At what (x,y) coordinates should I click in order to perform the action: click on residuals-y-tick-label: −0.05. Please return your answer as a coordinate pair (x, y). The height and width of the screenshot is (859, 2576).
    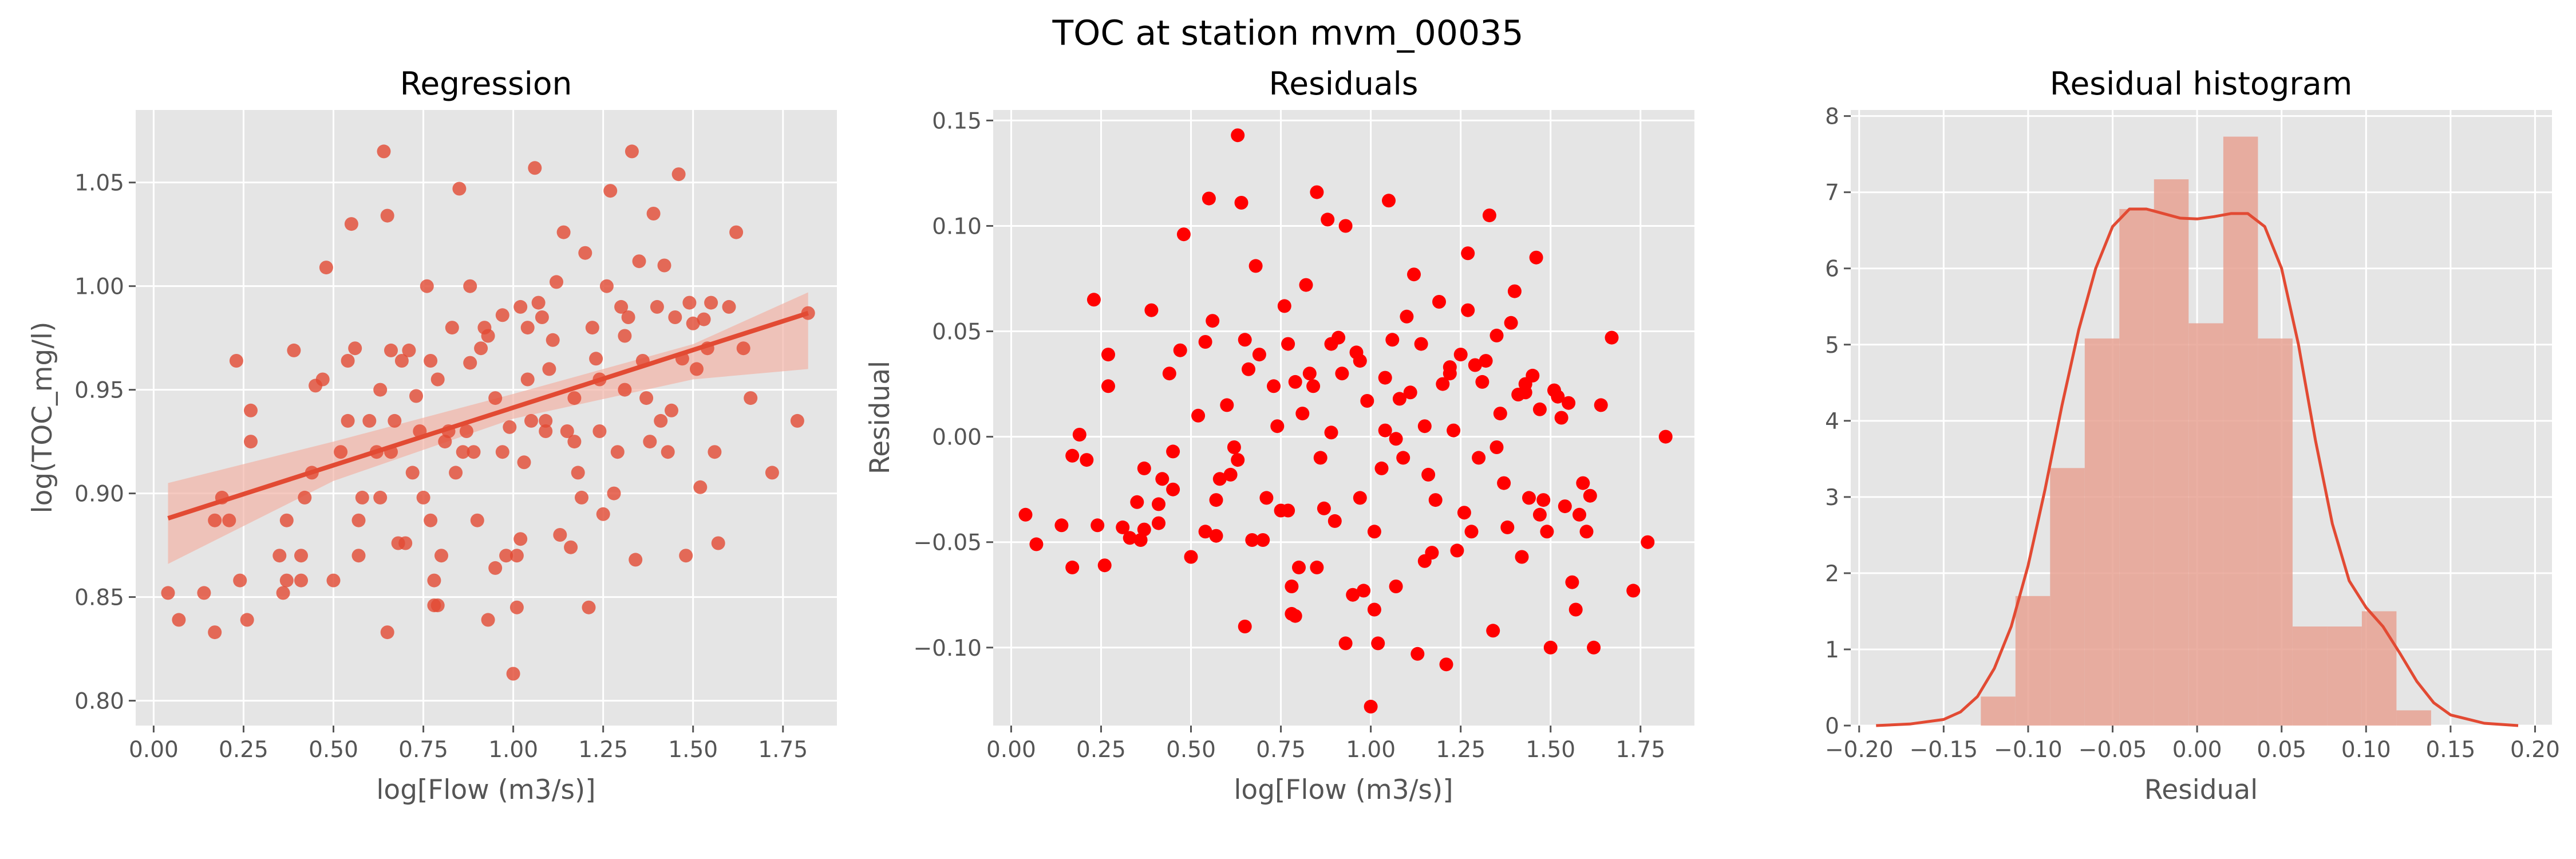
    Looking at the image, I should click on (947, 543).